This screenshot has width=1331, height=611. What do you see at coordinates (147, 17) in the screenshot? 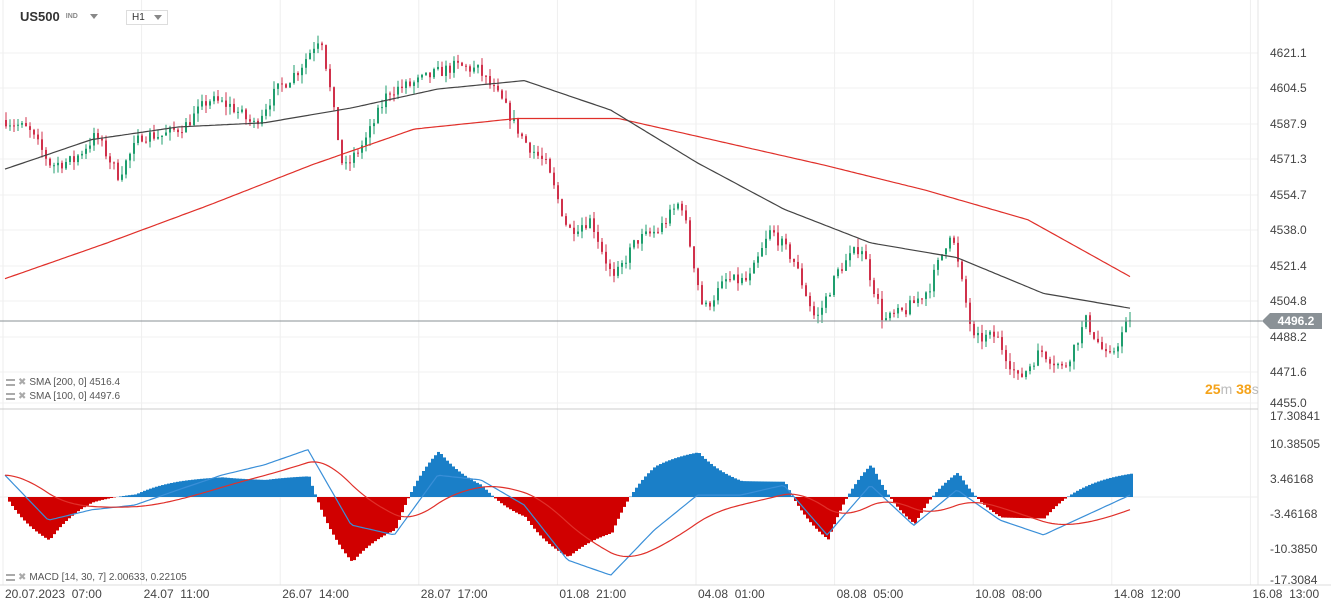
I see `timeframe-select: H1` at bounding box center [147, 17].